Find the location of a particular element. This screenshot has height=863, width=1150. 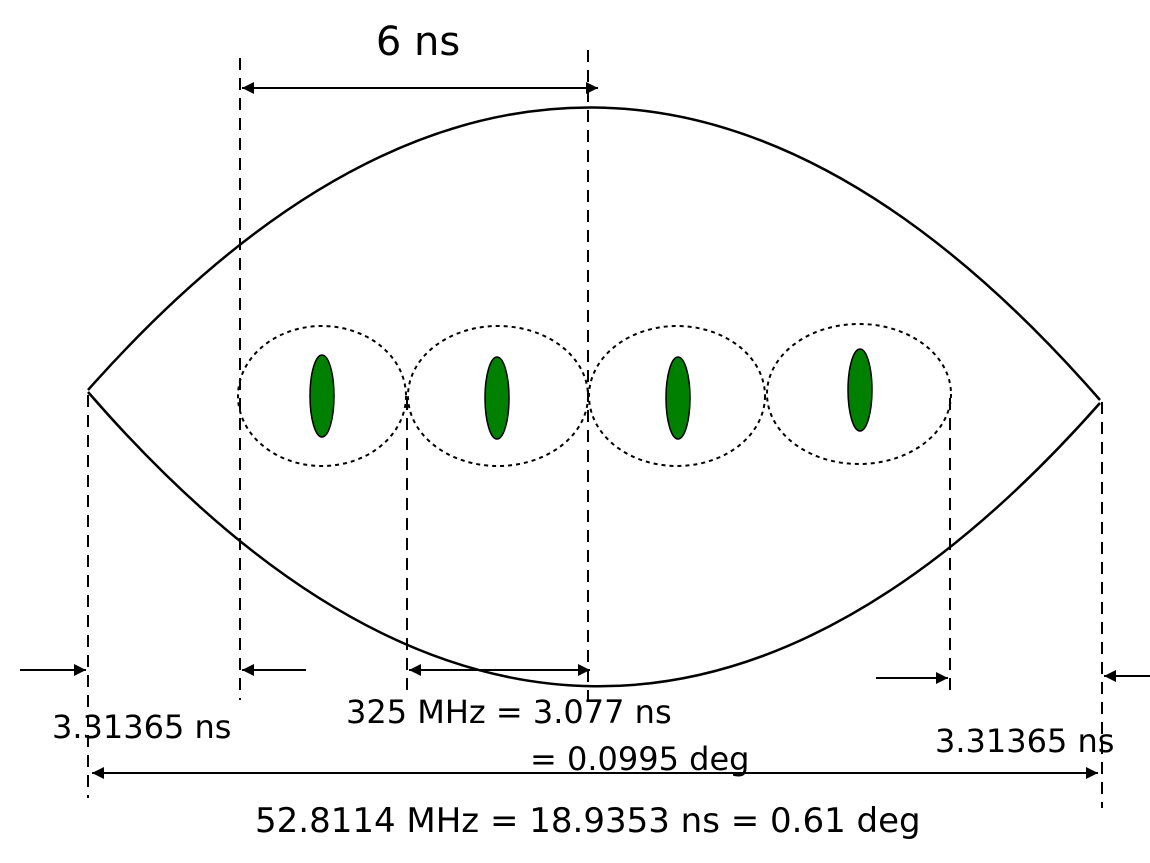

label-deg-small: = 0.0995 deg is located at coordinates (639, 759).